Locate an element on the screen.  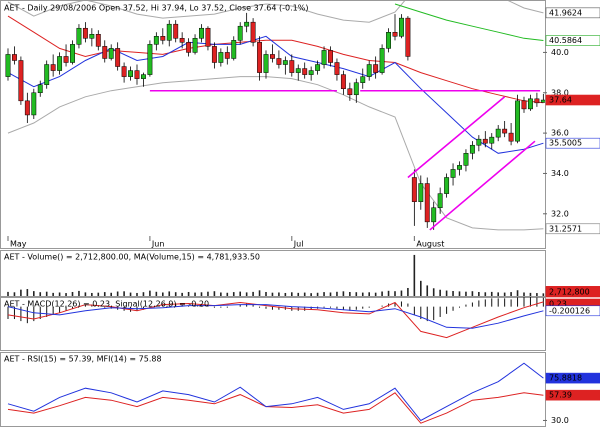
side-label: 2,712,800 is located at coordinates (569, 292).